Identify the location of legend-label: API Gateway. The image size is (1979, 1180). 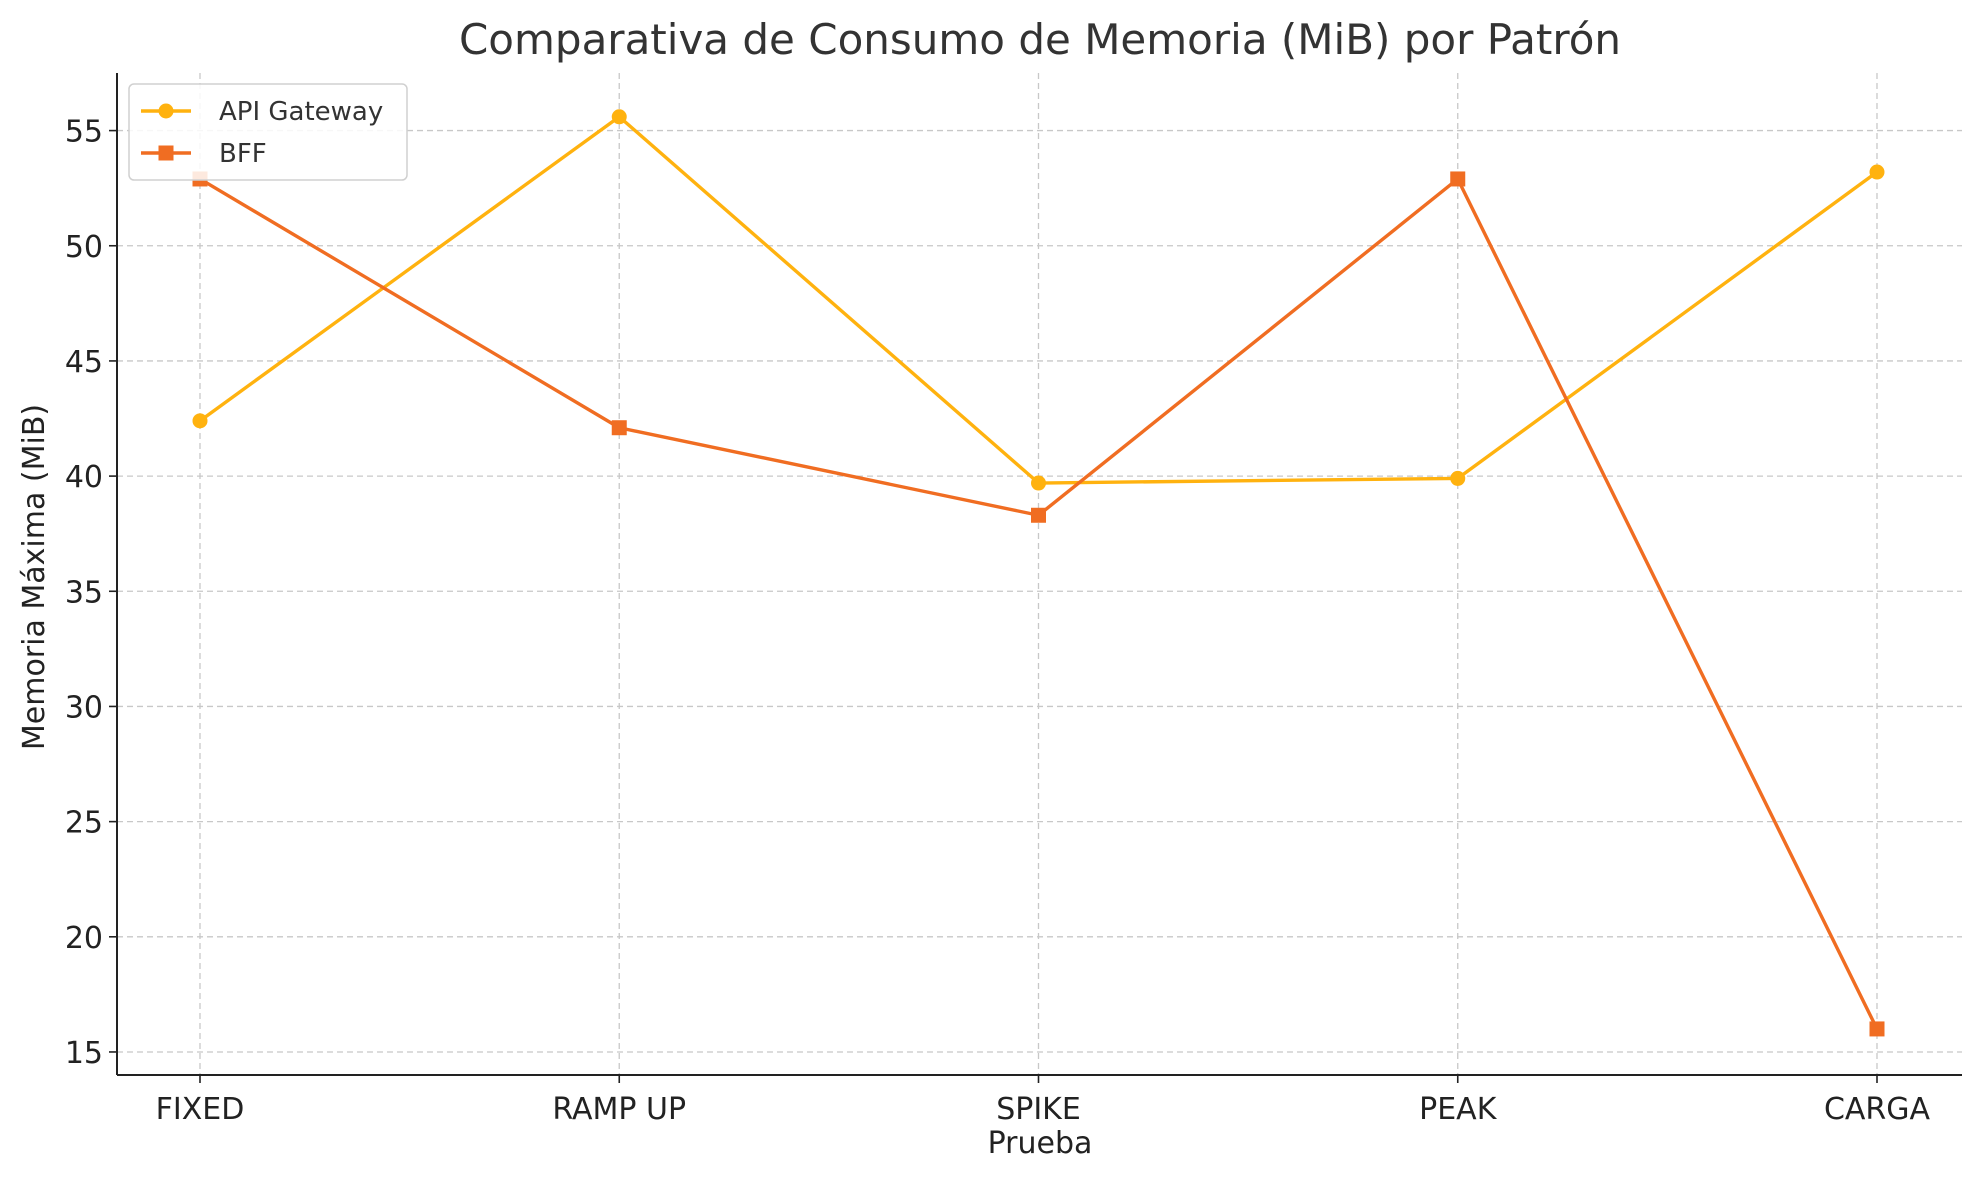
(301, 112).